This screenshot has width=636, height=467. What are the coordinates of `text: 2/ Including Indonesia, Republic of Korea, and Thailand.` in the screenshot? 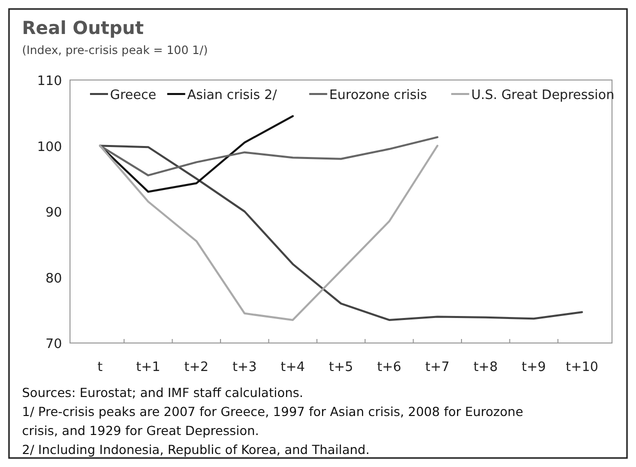 It's located at (196, 449).